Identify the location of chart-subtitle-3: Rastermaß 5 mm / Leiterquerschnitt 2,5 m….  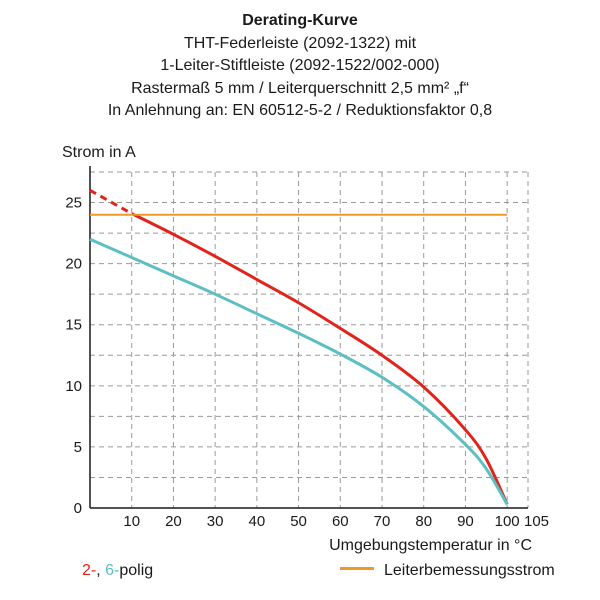
(300, 88).